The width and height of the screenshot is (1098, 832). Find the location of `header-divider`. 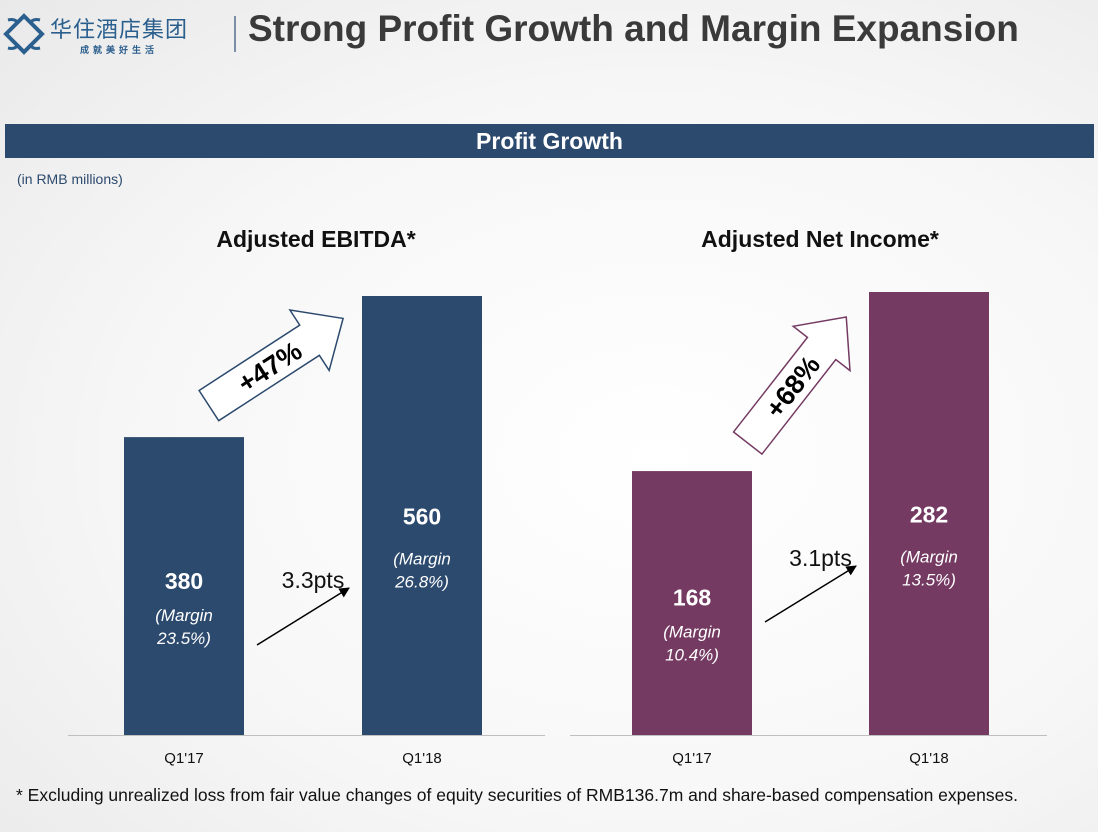

header-divider is located at coordinates (235, 34).